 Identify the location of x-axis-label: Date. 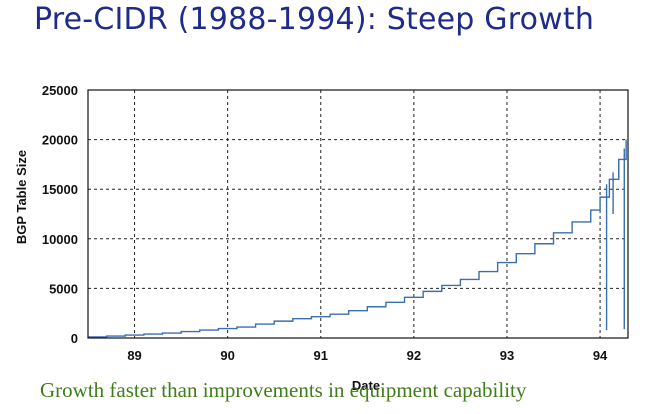
(366, 385).